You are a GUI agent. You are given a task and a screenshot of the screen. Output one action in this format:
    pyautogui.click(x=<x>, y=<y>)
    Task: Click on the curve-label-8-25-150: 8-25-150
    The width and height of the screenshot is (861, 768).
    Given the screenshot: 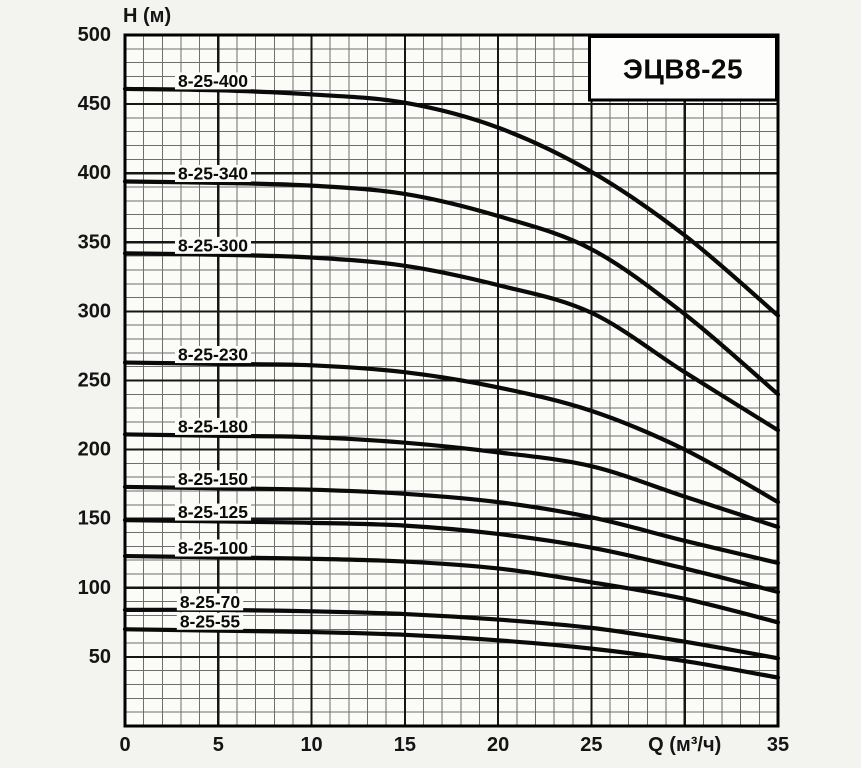 What is the action you would take?
    pyautogui.click(x=213, y=479)
    